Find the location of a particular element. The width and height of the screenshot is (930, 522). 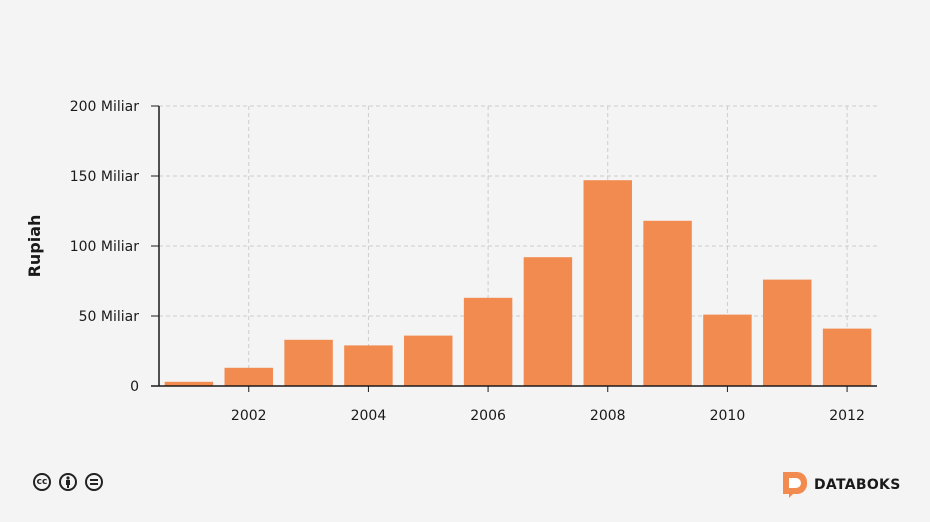

databoks-icon is located at coordinates (795, 485).